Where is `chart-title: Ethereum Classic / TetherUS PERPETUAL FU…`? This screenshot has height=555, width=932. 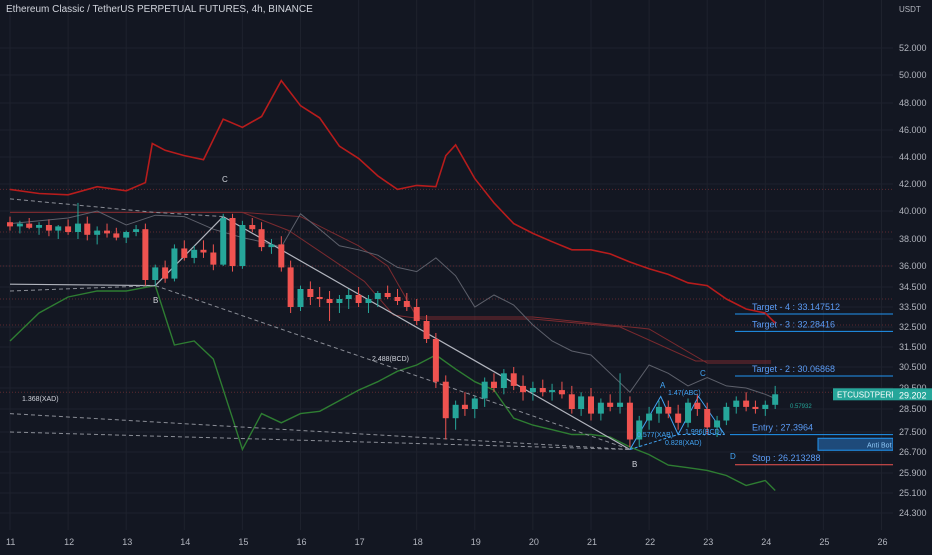
chart-title: Ethereum Classic / TetherUS PERPETUAL FU… is located at coordinates (159, 9).